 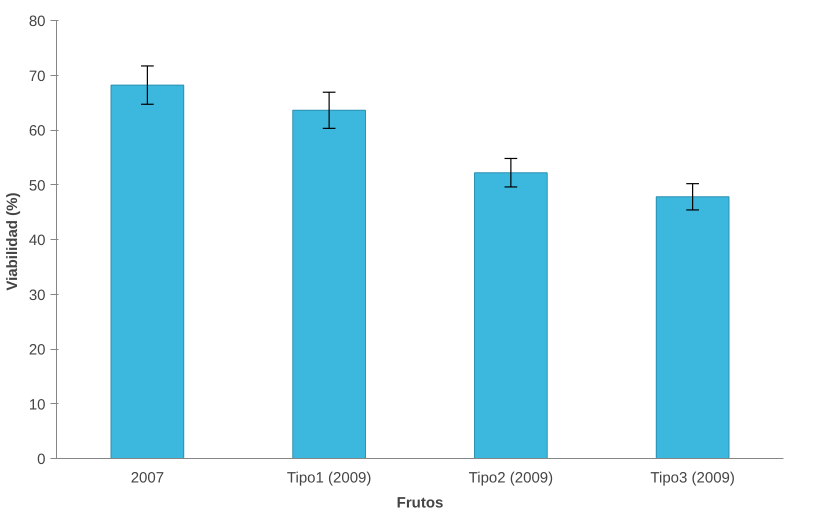 I want to click on x-tick-label: Tipo3 (2009), so click(x=692, y=478).